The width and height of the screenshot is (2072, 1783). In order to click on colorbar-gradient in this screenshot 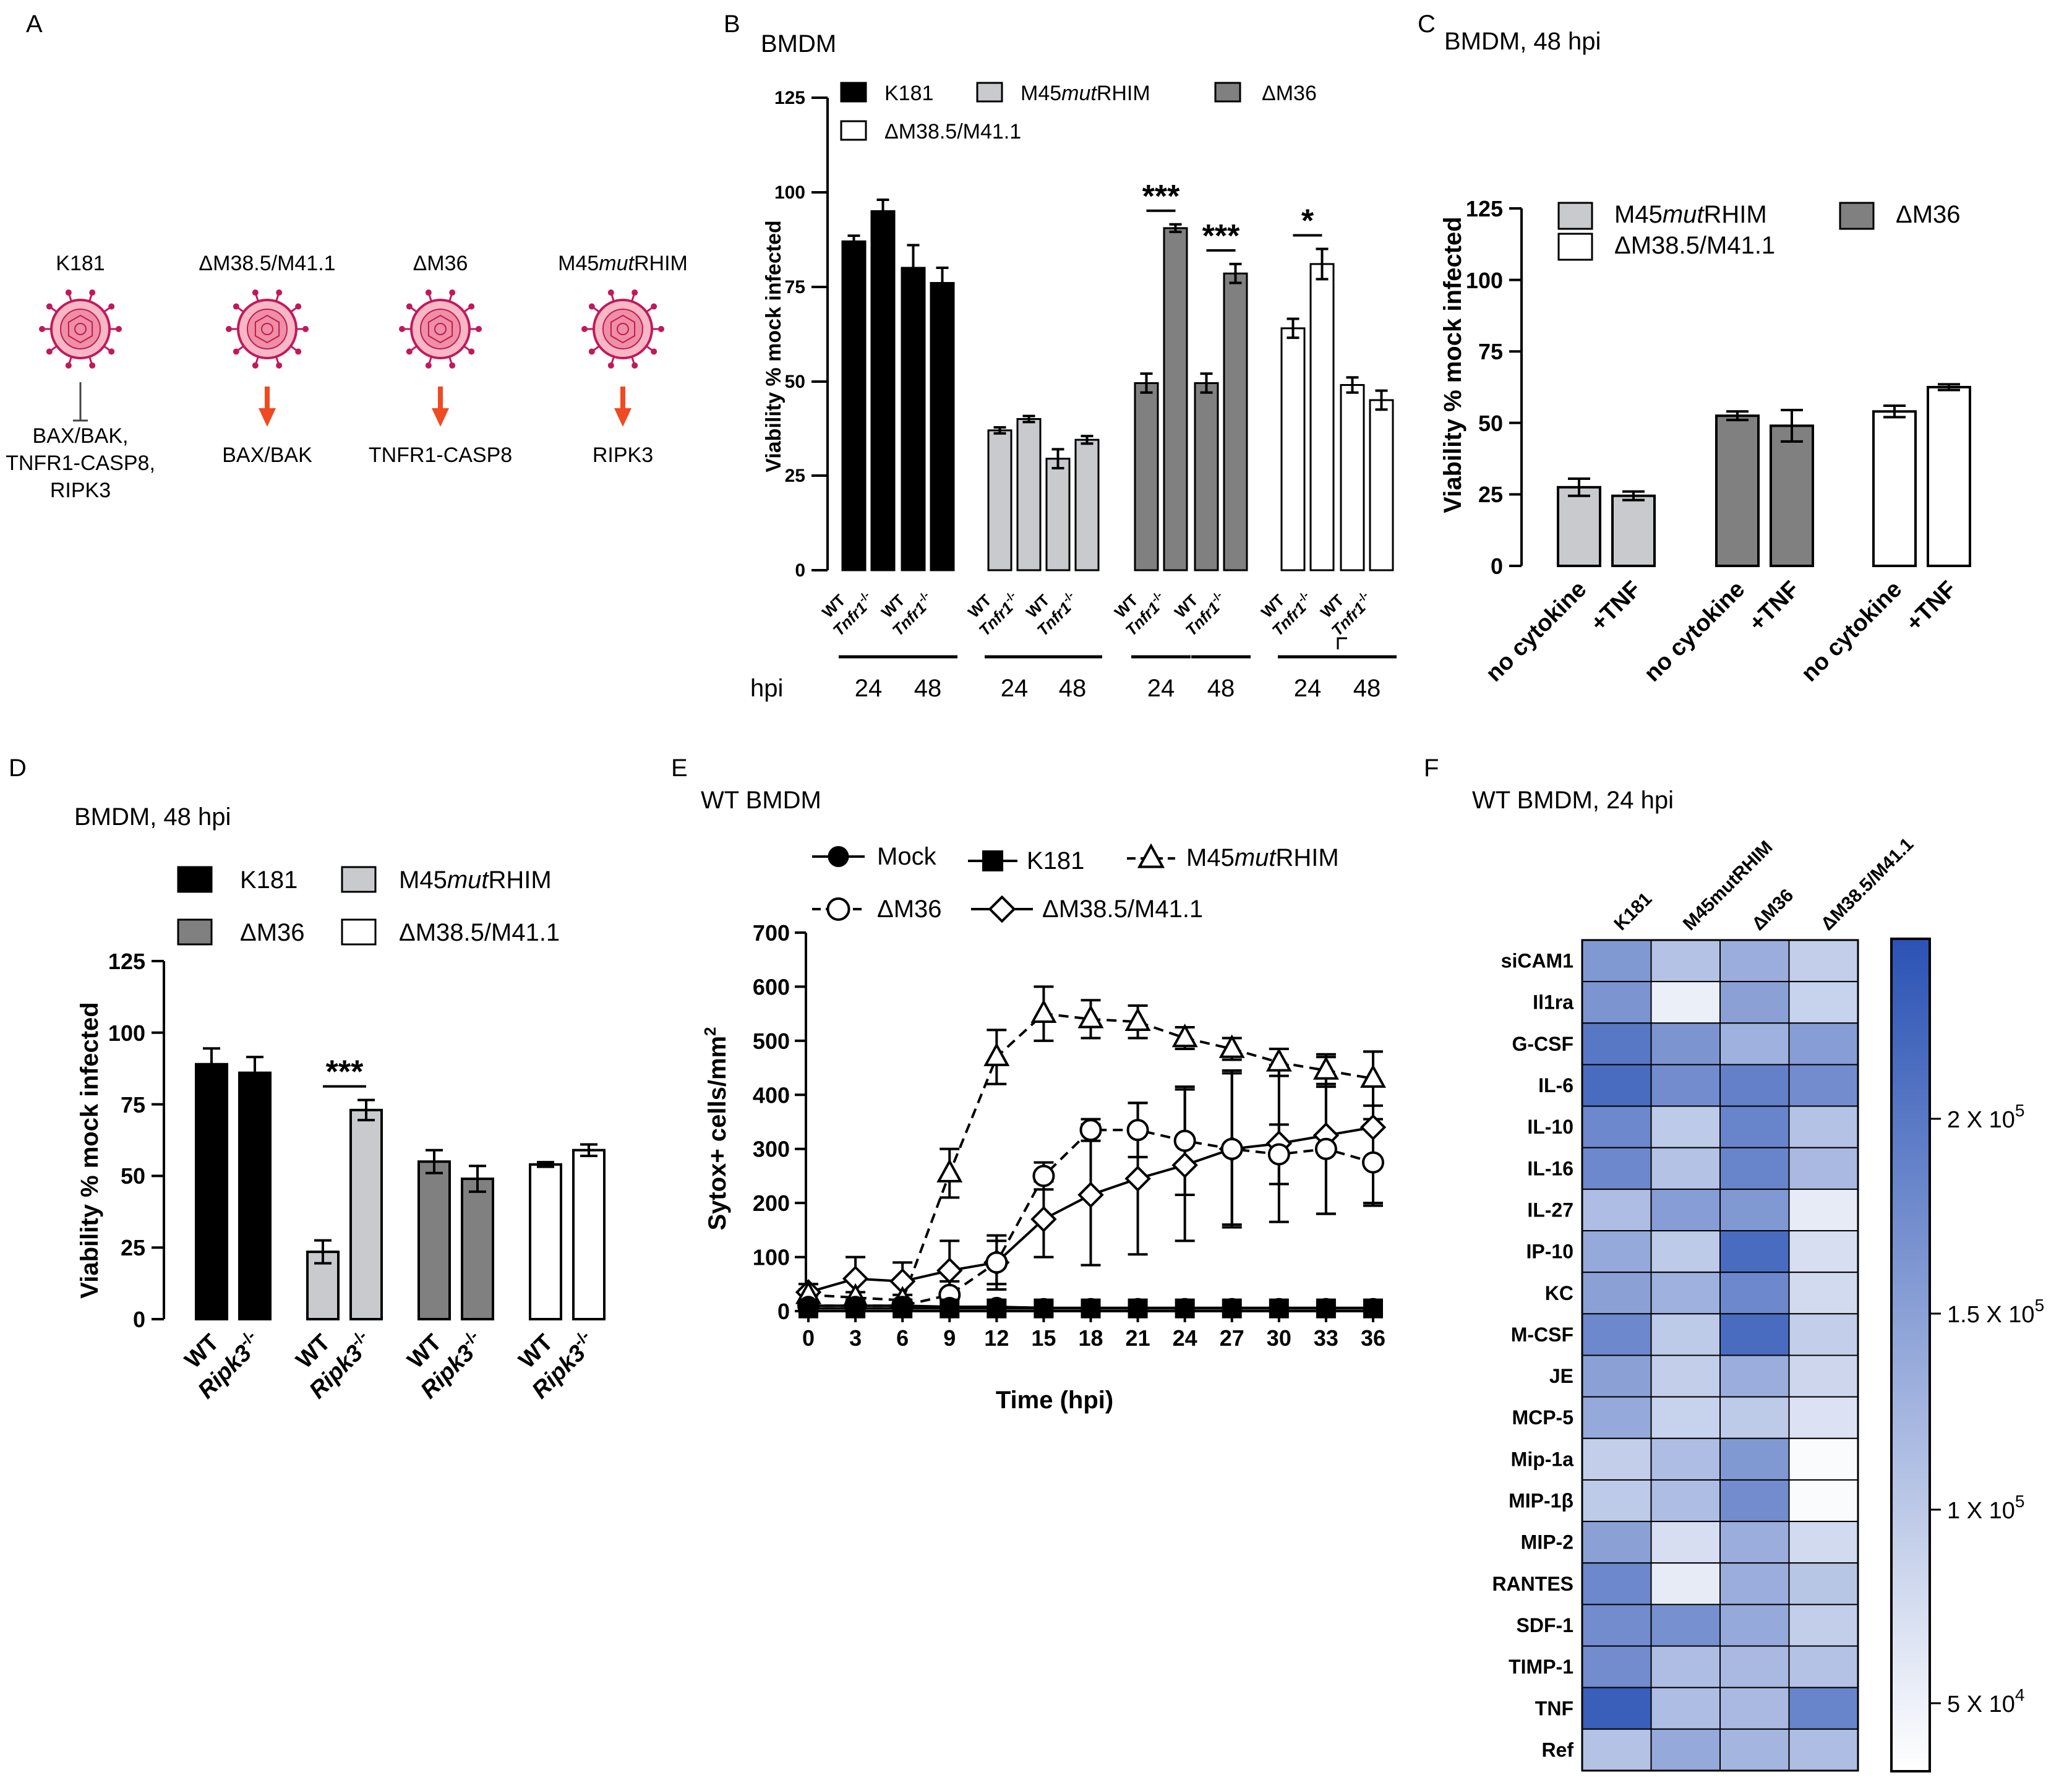, I will do `click(1910, 1355)`.